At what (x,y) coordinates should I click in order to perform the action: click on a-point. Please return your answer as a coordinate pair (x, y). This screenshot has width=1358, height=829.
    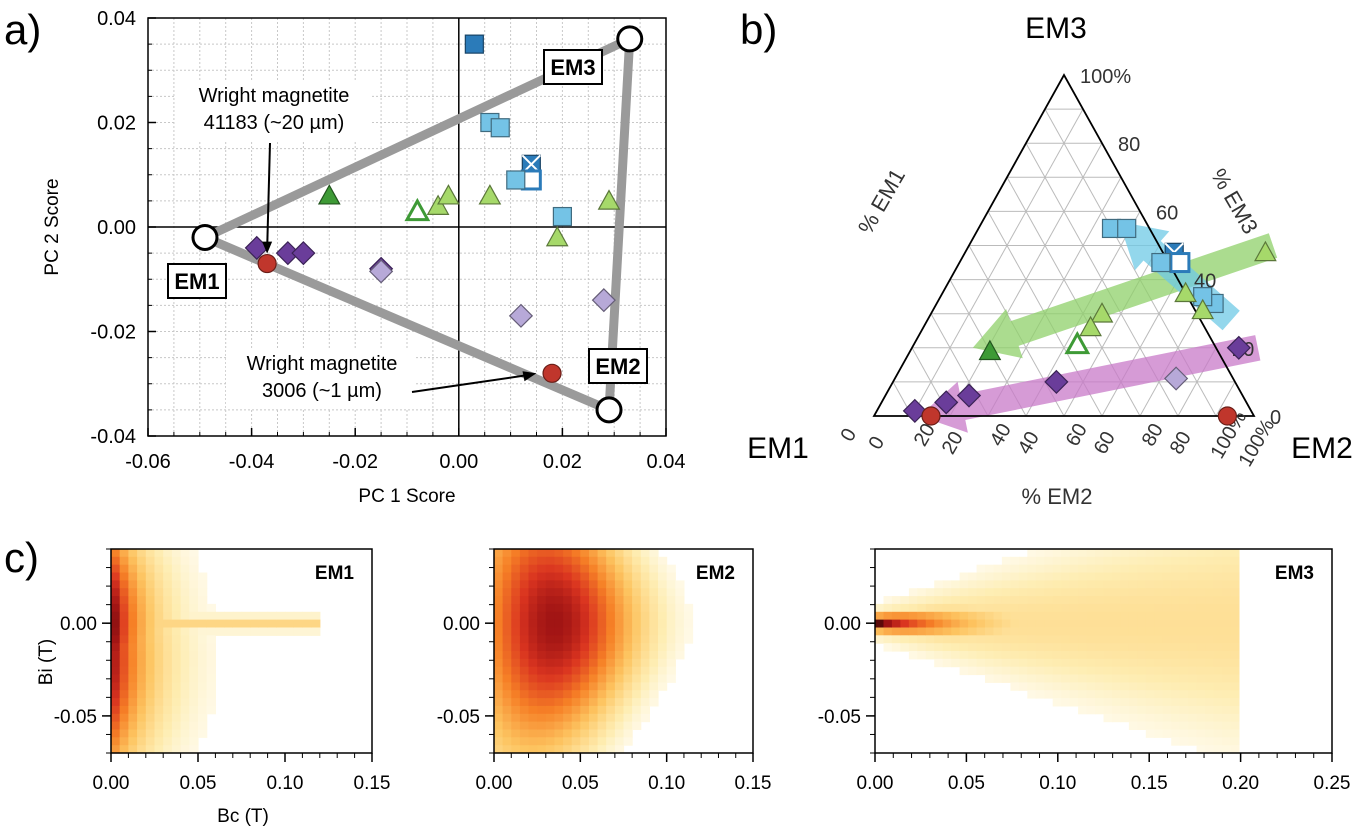
    Looking at the image, I should click on (562, 216).